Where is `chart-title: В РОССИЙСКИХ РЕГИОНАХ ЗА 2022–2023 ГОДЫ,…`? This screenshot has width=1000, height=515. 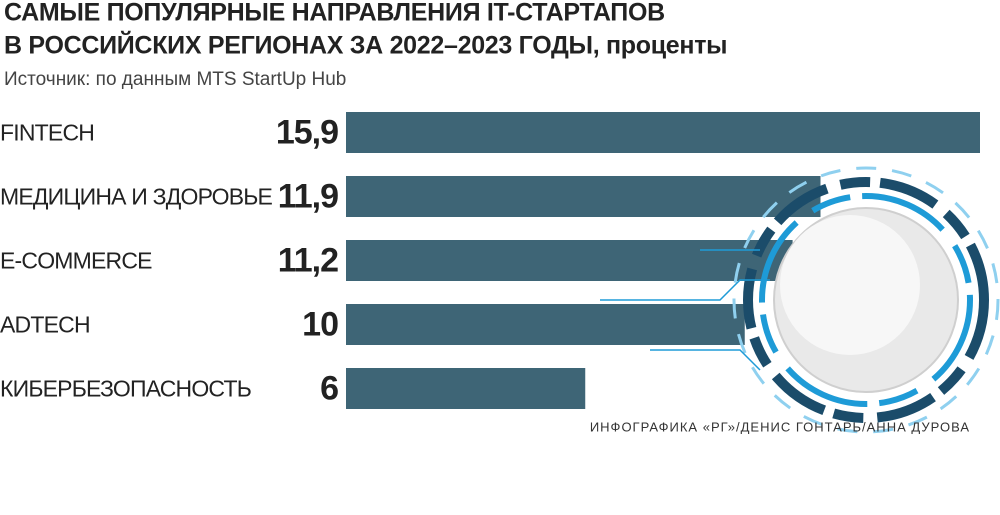 chart-title: В РОССИЙСКИХ РЕГИОНАХ ЗА 2022–2023 ГОДЫ,… is located at coordinates (365, 45).